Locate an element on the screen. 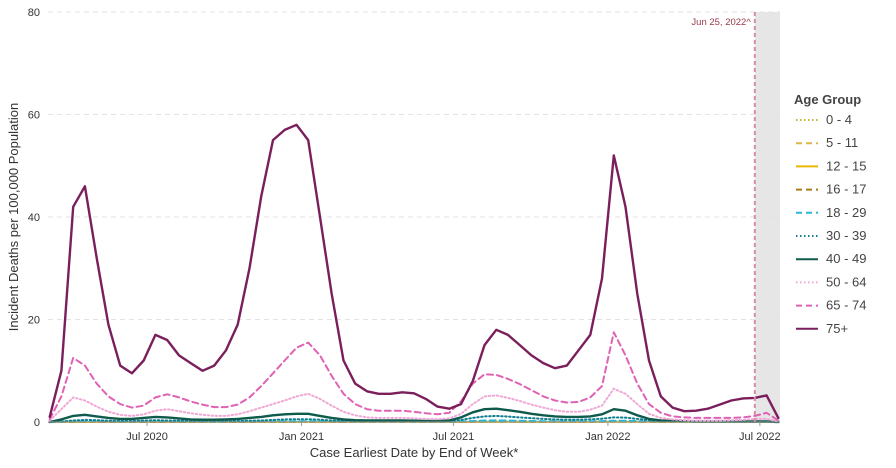 This screenshot has width=896, height=468. shaded-region-layer is located at coordinates (767, 217).